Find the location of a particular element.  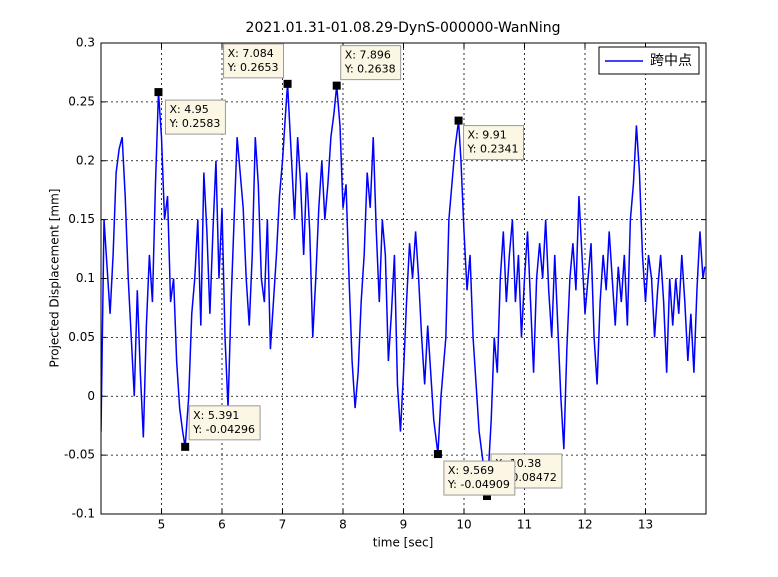

x-tick-label: 9 is located at coordinates (404, 525).